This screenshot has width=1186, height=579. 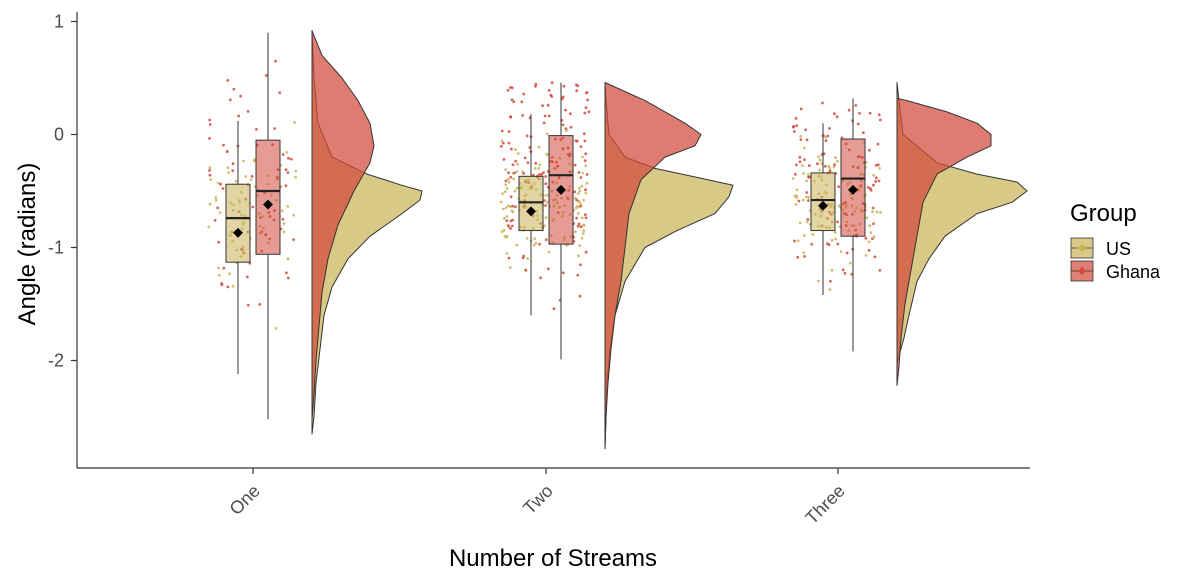 I want to click on legend-item-us: US, so click(x=1100, y=248).